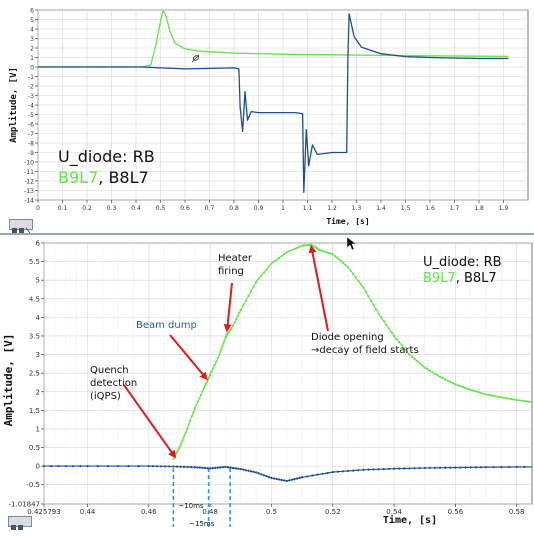 The height and width of the screenshot is (536, 534). I want to click on x-axis-label-top: Time, [s], so click(347, 221).